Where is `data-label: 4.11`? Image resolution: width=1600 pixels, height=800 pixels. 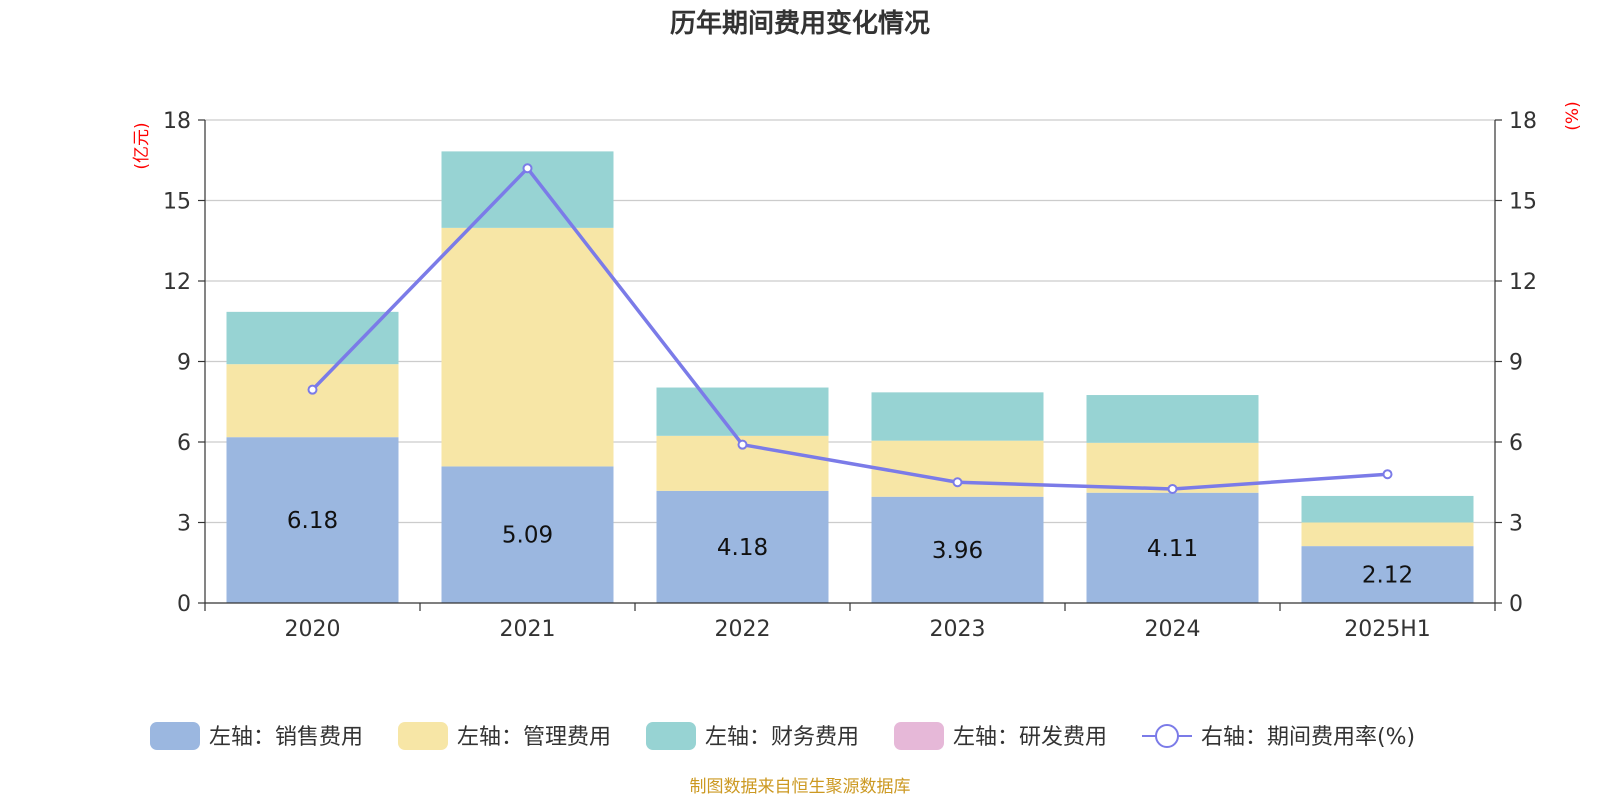
data-label: 4.11 is located at coordinates (1172, 549).